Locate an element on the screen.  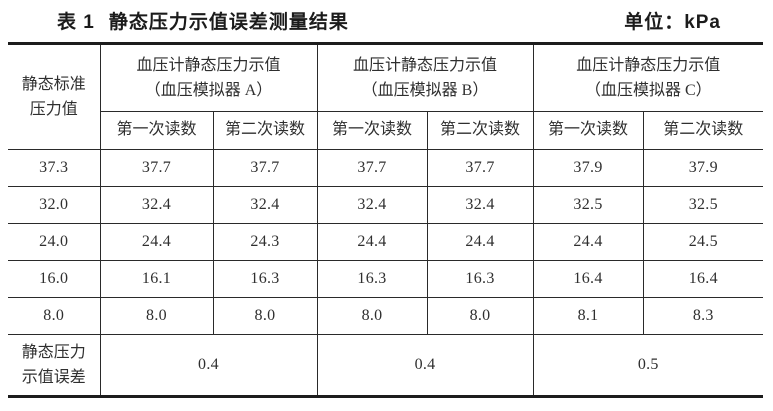
group-b-subtitle: （血压模拟器 B） is located at coordinates (425, 90).